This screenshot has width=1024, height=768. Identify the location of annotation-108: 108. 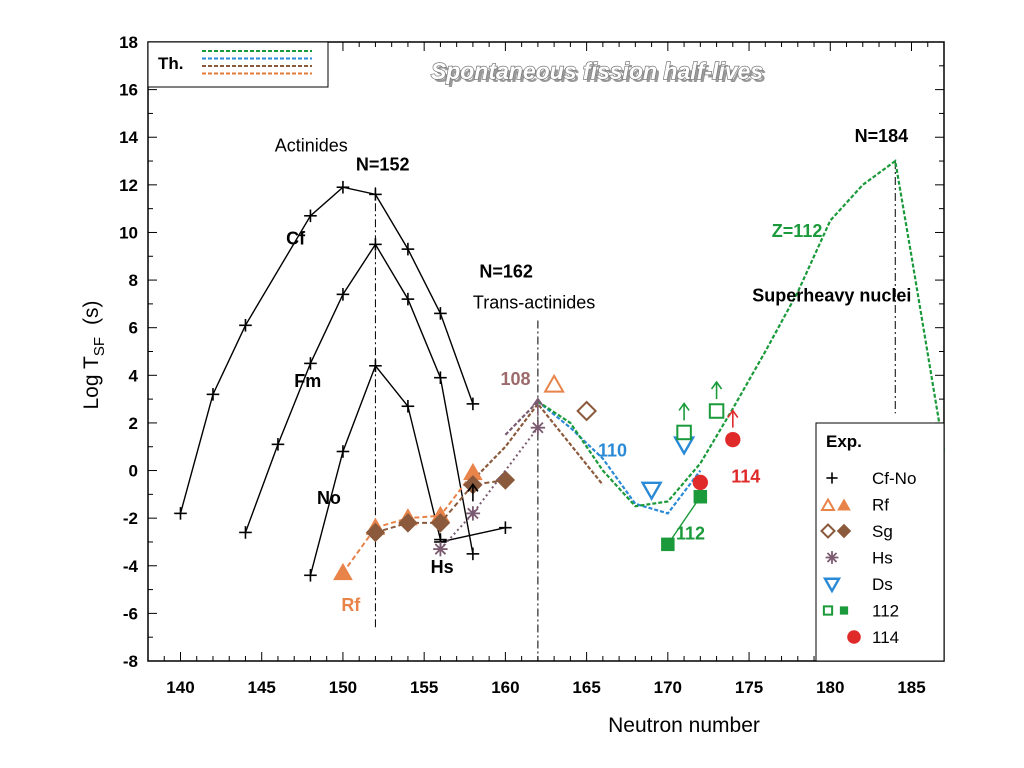
(516, 379).